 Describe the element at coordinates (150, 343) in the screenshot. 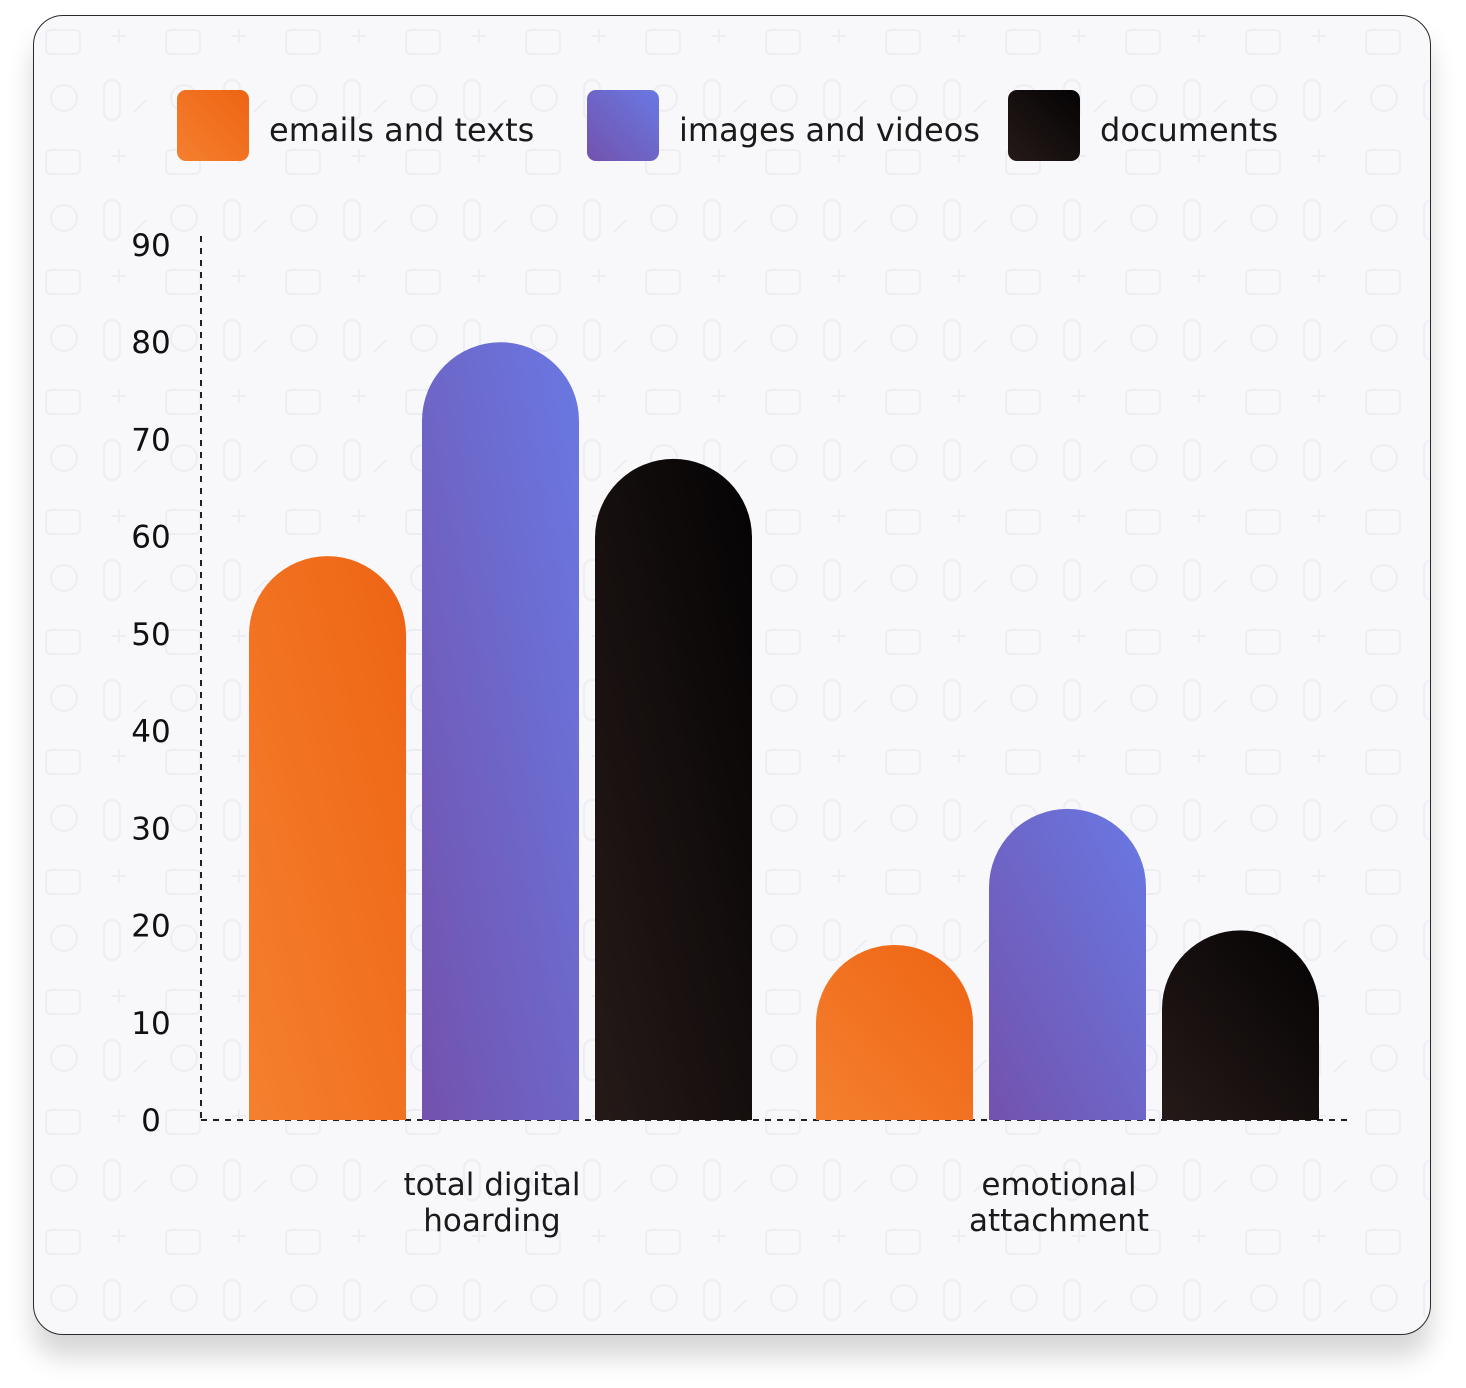

I see `y-tick-label: 80` at that location.